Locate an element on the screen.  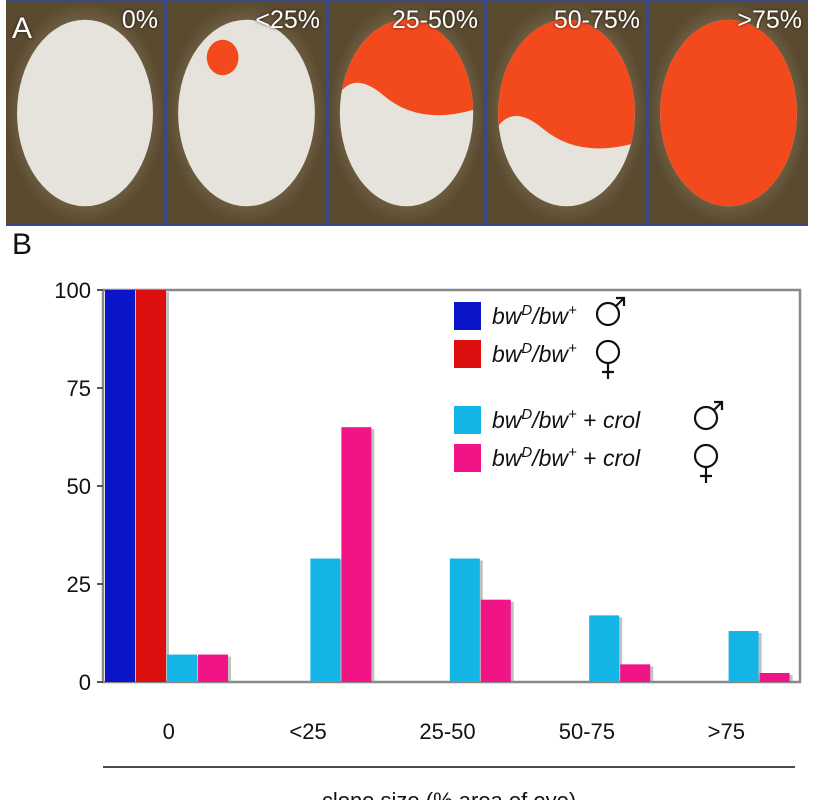
eye-photo: 0% is located at coordinates (85, 113).